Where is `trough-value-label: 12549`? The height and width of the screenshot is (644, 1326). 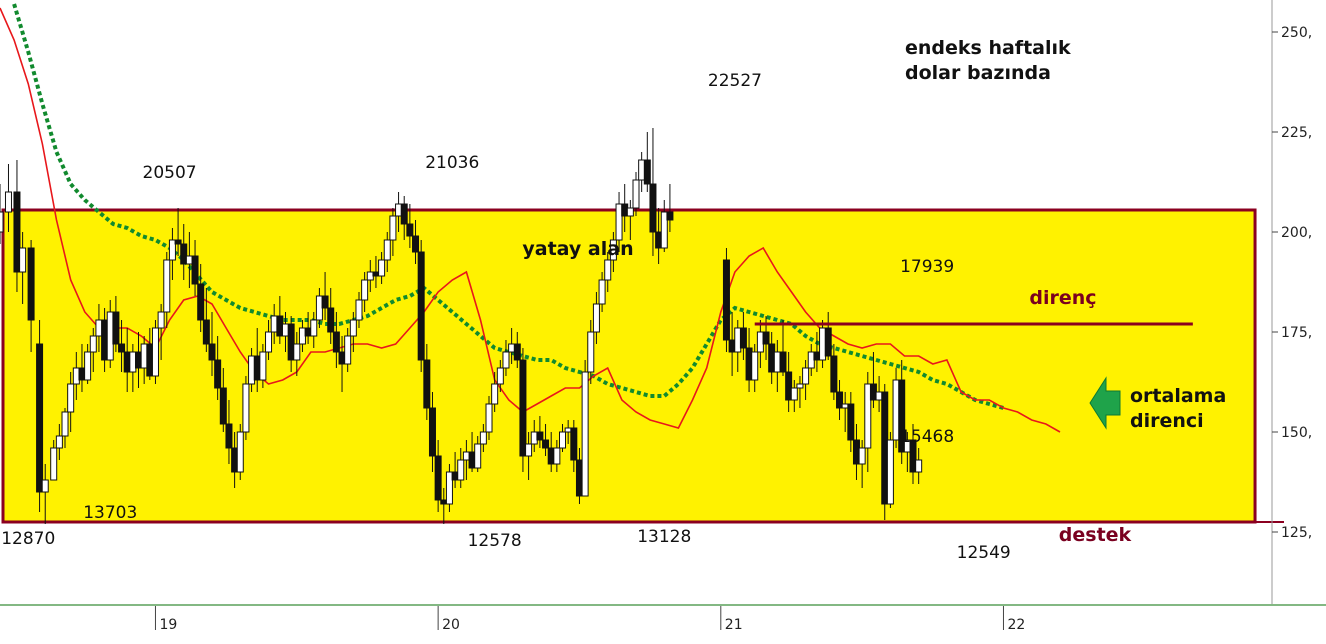 trough-value-label: 12549 is located at coordinates (984, 553).